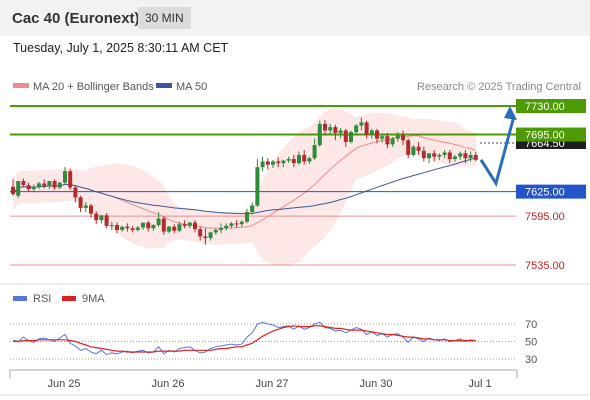  What do you see at coordinates (76, 18) in the screenshot?
I see `instrument-title: Cac 40 (Euronext)` at bounding box center [76, 18].